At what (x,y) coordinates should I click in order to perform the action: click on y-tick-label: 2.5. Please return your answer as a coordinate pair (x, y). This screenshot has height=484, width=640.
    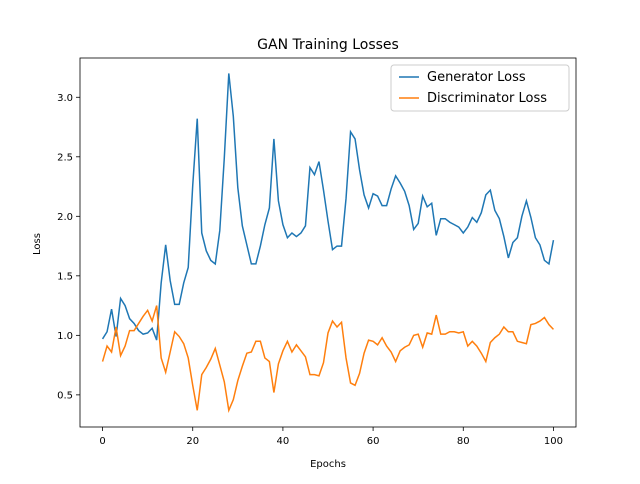
    Looking at the image, I should click on (65, 157).